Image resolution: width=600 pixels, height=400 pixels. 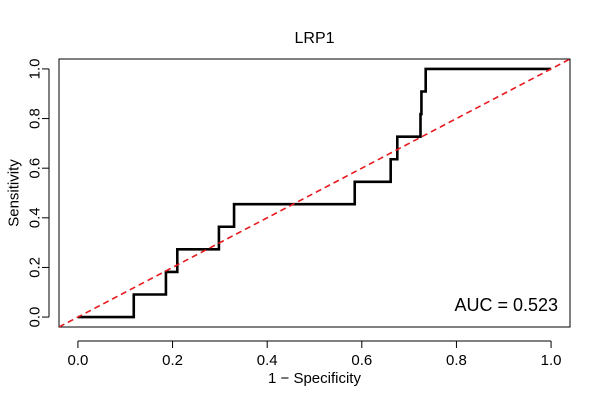 I want to click on y-tick-label: 0.6, so click(x=35, y=168).